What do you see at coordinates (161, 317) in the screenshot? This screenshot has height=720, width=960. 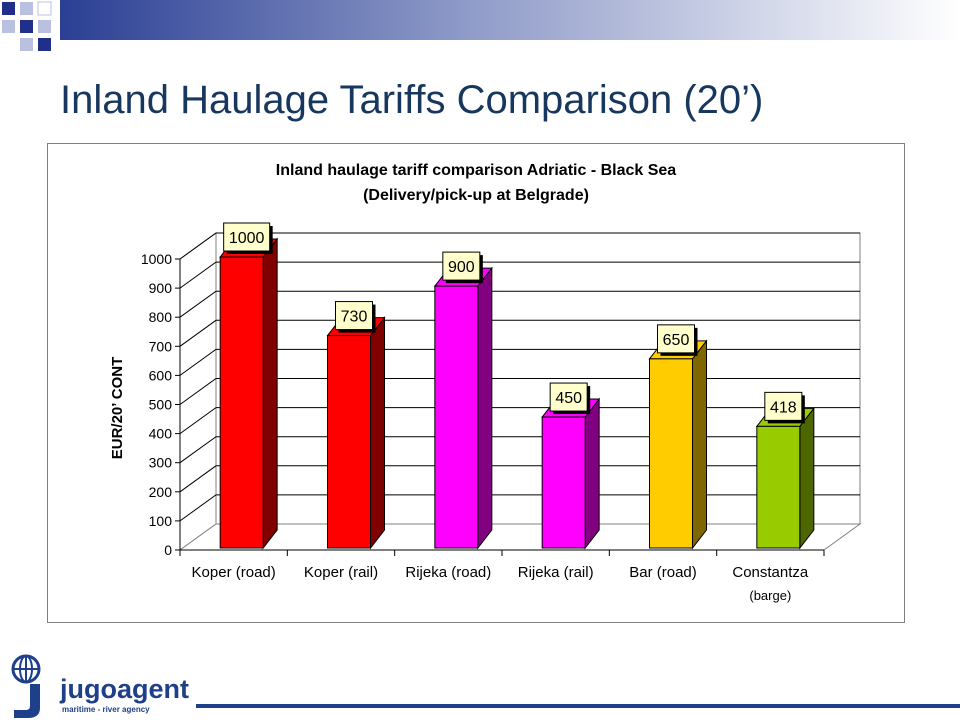 I see `y-tick-label: 800` at bounding box center [161, 317].